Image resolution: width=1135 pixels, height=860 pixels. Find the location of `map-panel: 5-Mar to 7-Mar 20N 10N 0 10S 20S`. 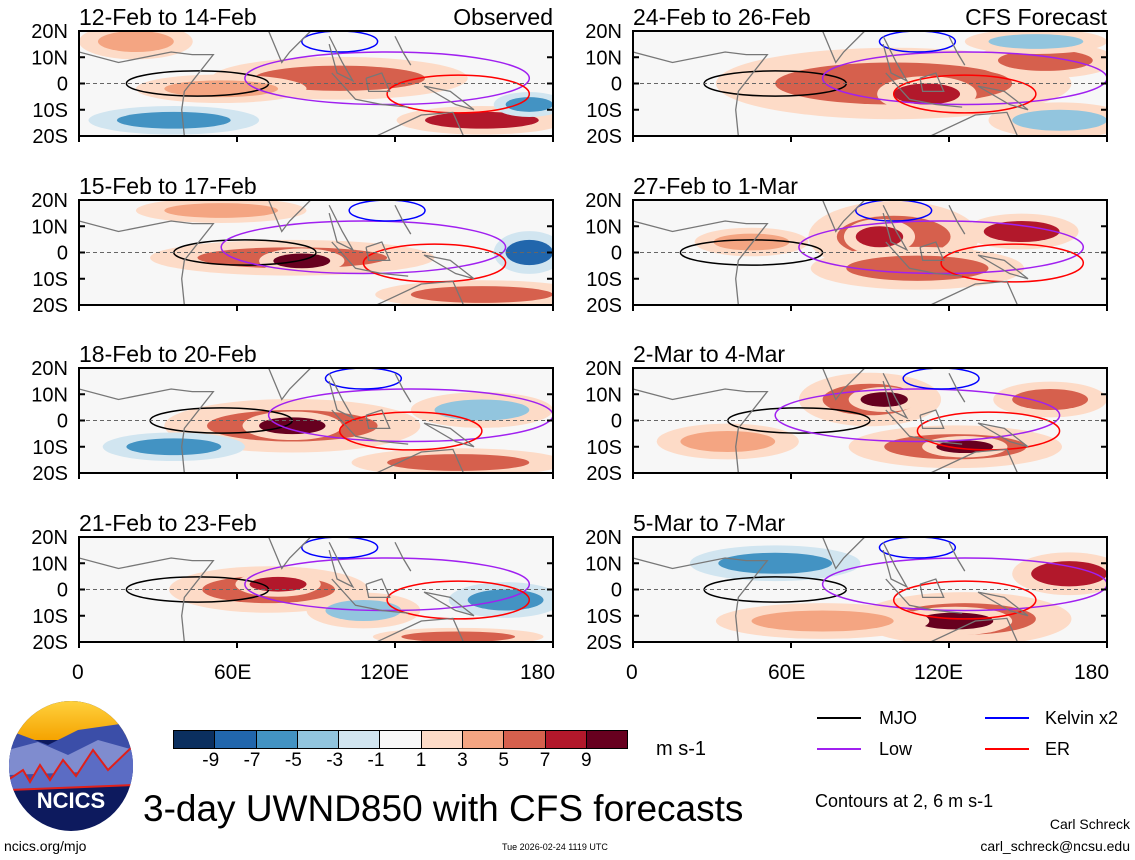

map-panel: 5-Mar to 7-Mar 20N 10N 0 10S 20S is located at coordinates (846, 582).